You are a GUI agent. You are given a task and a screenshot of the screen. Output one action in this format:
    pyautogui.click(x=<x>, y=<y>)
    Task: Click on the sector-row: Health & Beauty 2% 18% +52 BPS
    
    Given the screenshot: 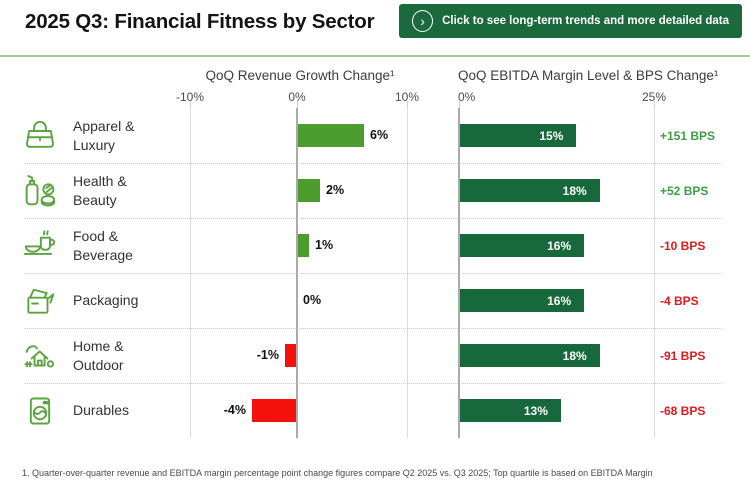 What is the action you would take?
    pyautogui.click(x=375, y=190)
    